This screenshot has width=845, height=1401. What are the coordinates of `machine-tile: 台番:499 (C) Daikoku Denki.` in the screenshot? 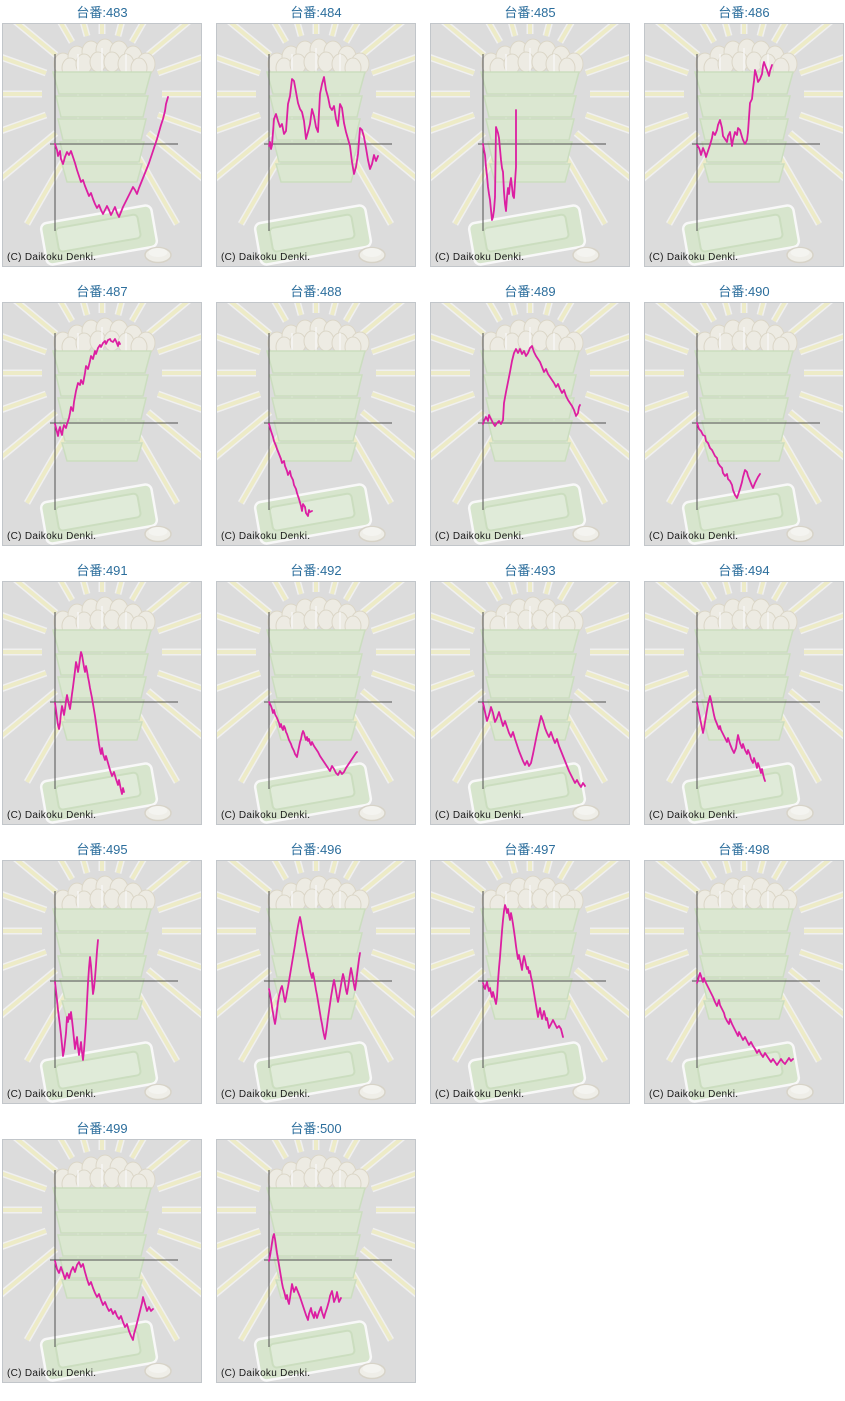 It's located at (102, 1251).